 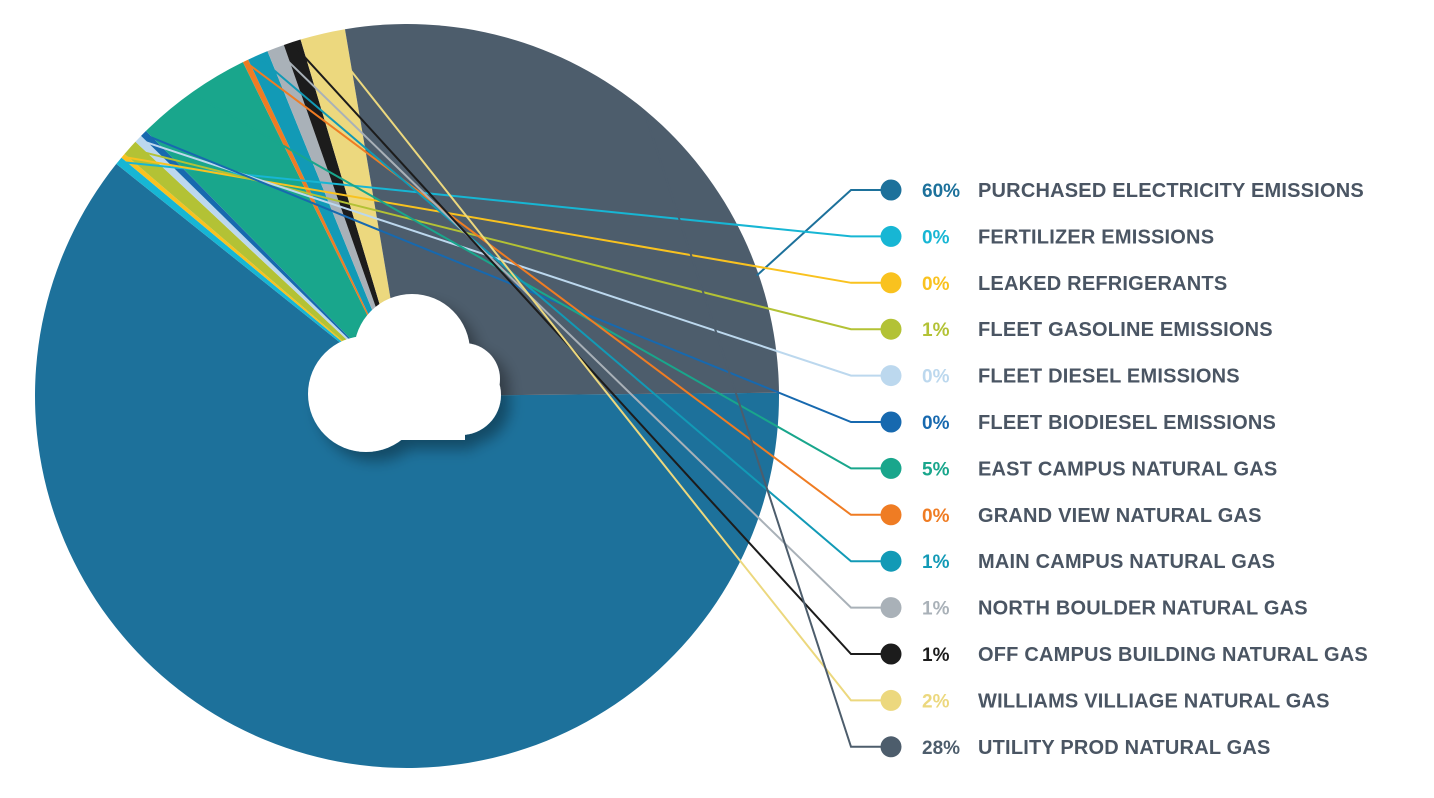 What do you see at coordinates (1109, 377) in the screenshot?
I see `legend-label-fleet-diesel-emissions: FLEET DIESEL EMISSIONS` at bounding box center [1109, 377].